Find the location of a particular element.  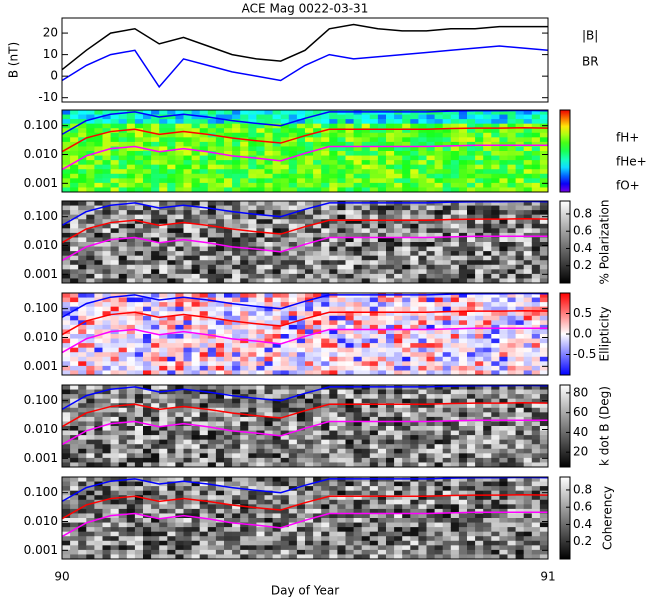

y-tick-label: 10 is located at coordinates (50, 54).